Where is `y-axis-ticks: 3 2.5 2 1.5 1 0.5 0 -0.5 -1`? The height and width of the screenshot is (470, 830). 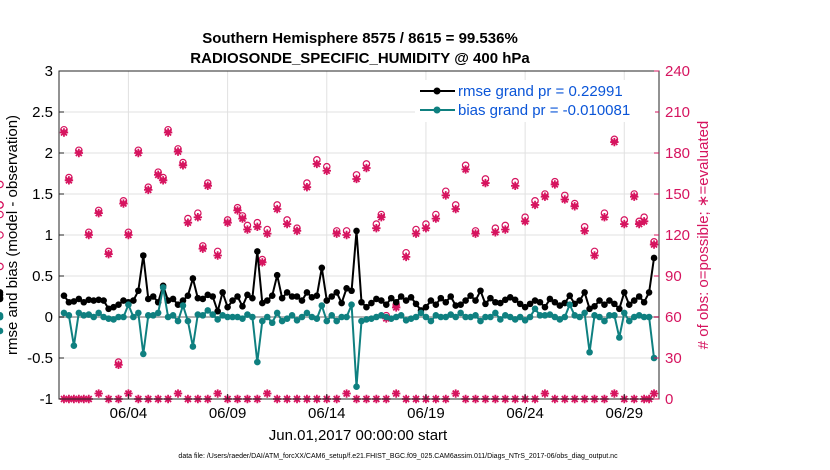
y-axis-ticks: 3 2.5 2 1.5 1 0.5 0 -0.5 -1 is located at coordinates (45, 235).